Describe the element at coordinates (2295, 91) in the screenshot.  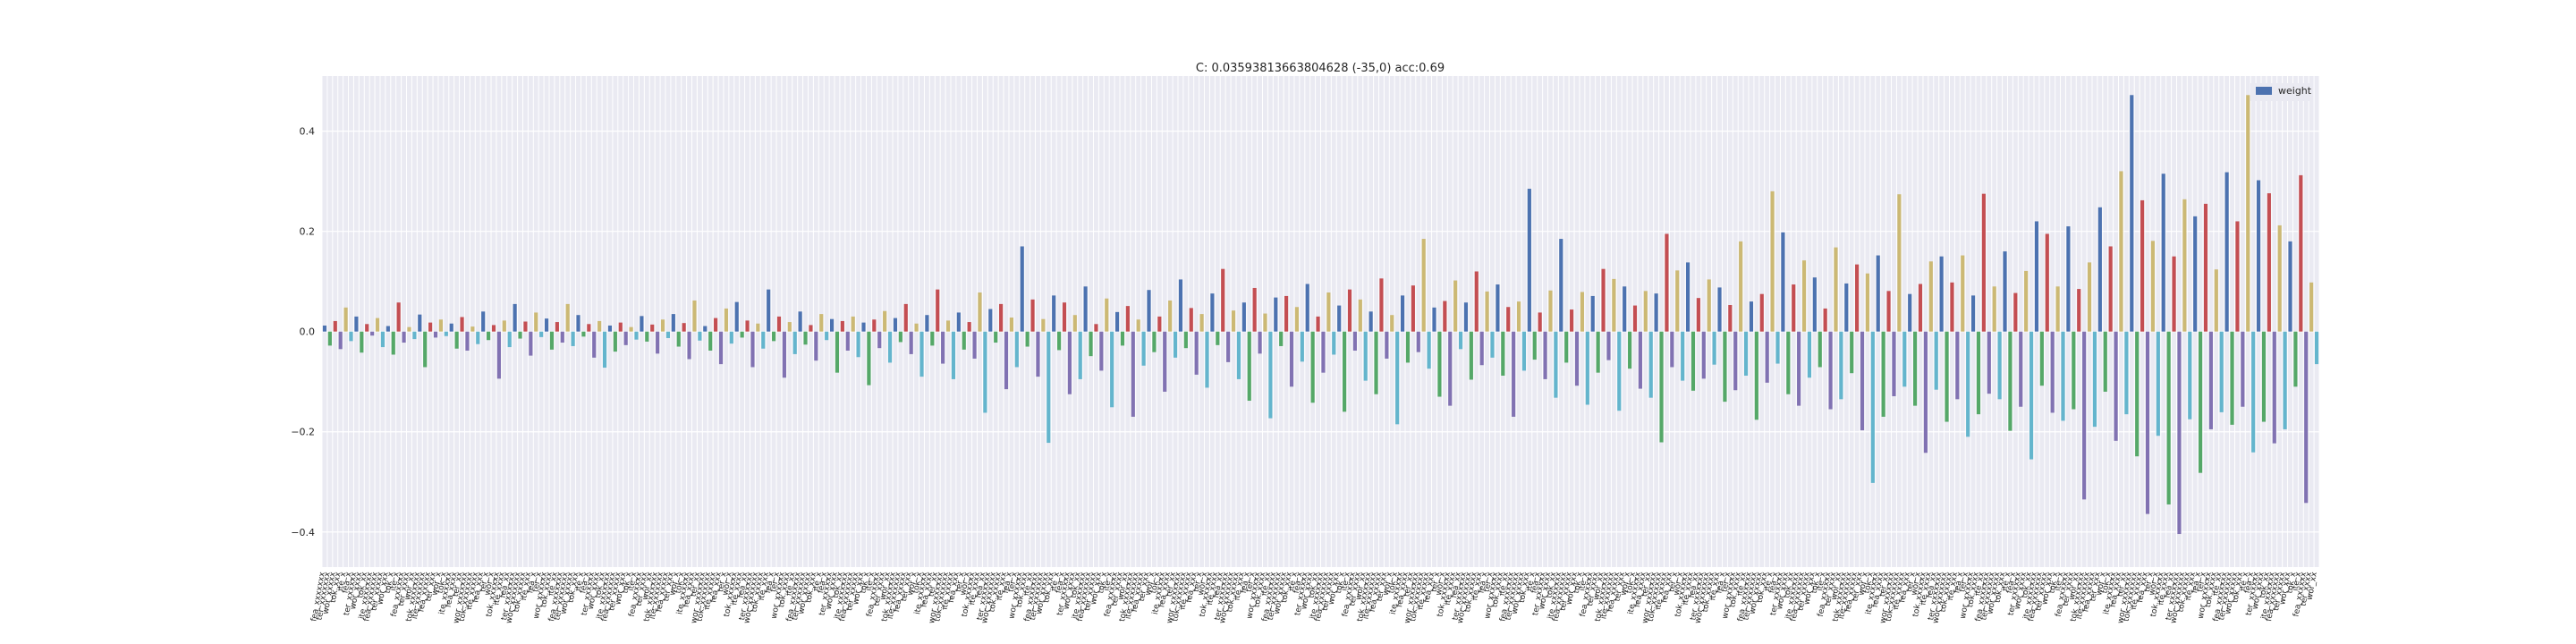
I see `legend-label-weight: weight` at that location.